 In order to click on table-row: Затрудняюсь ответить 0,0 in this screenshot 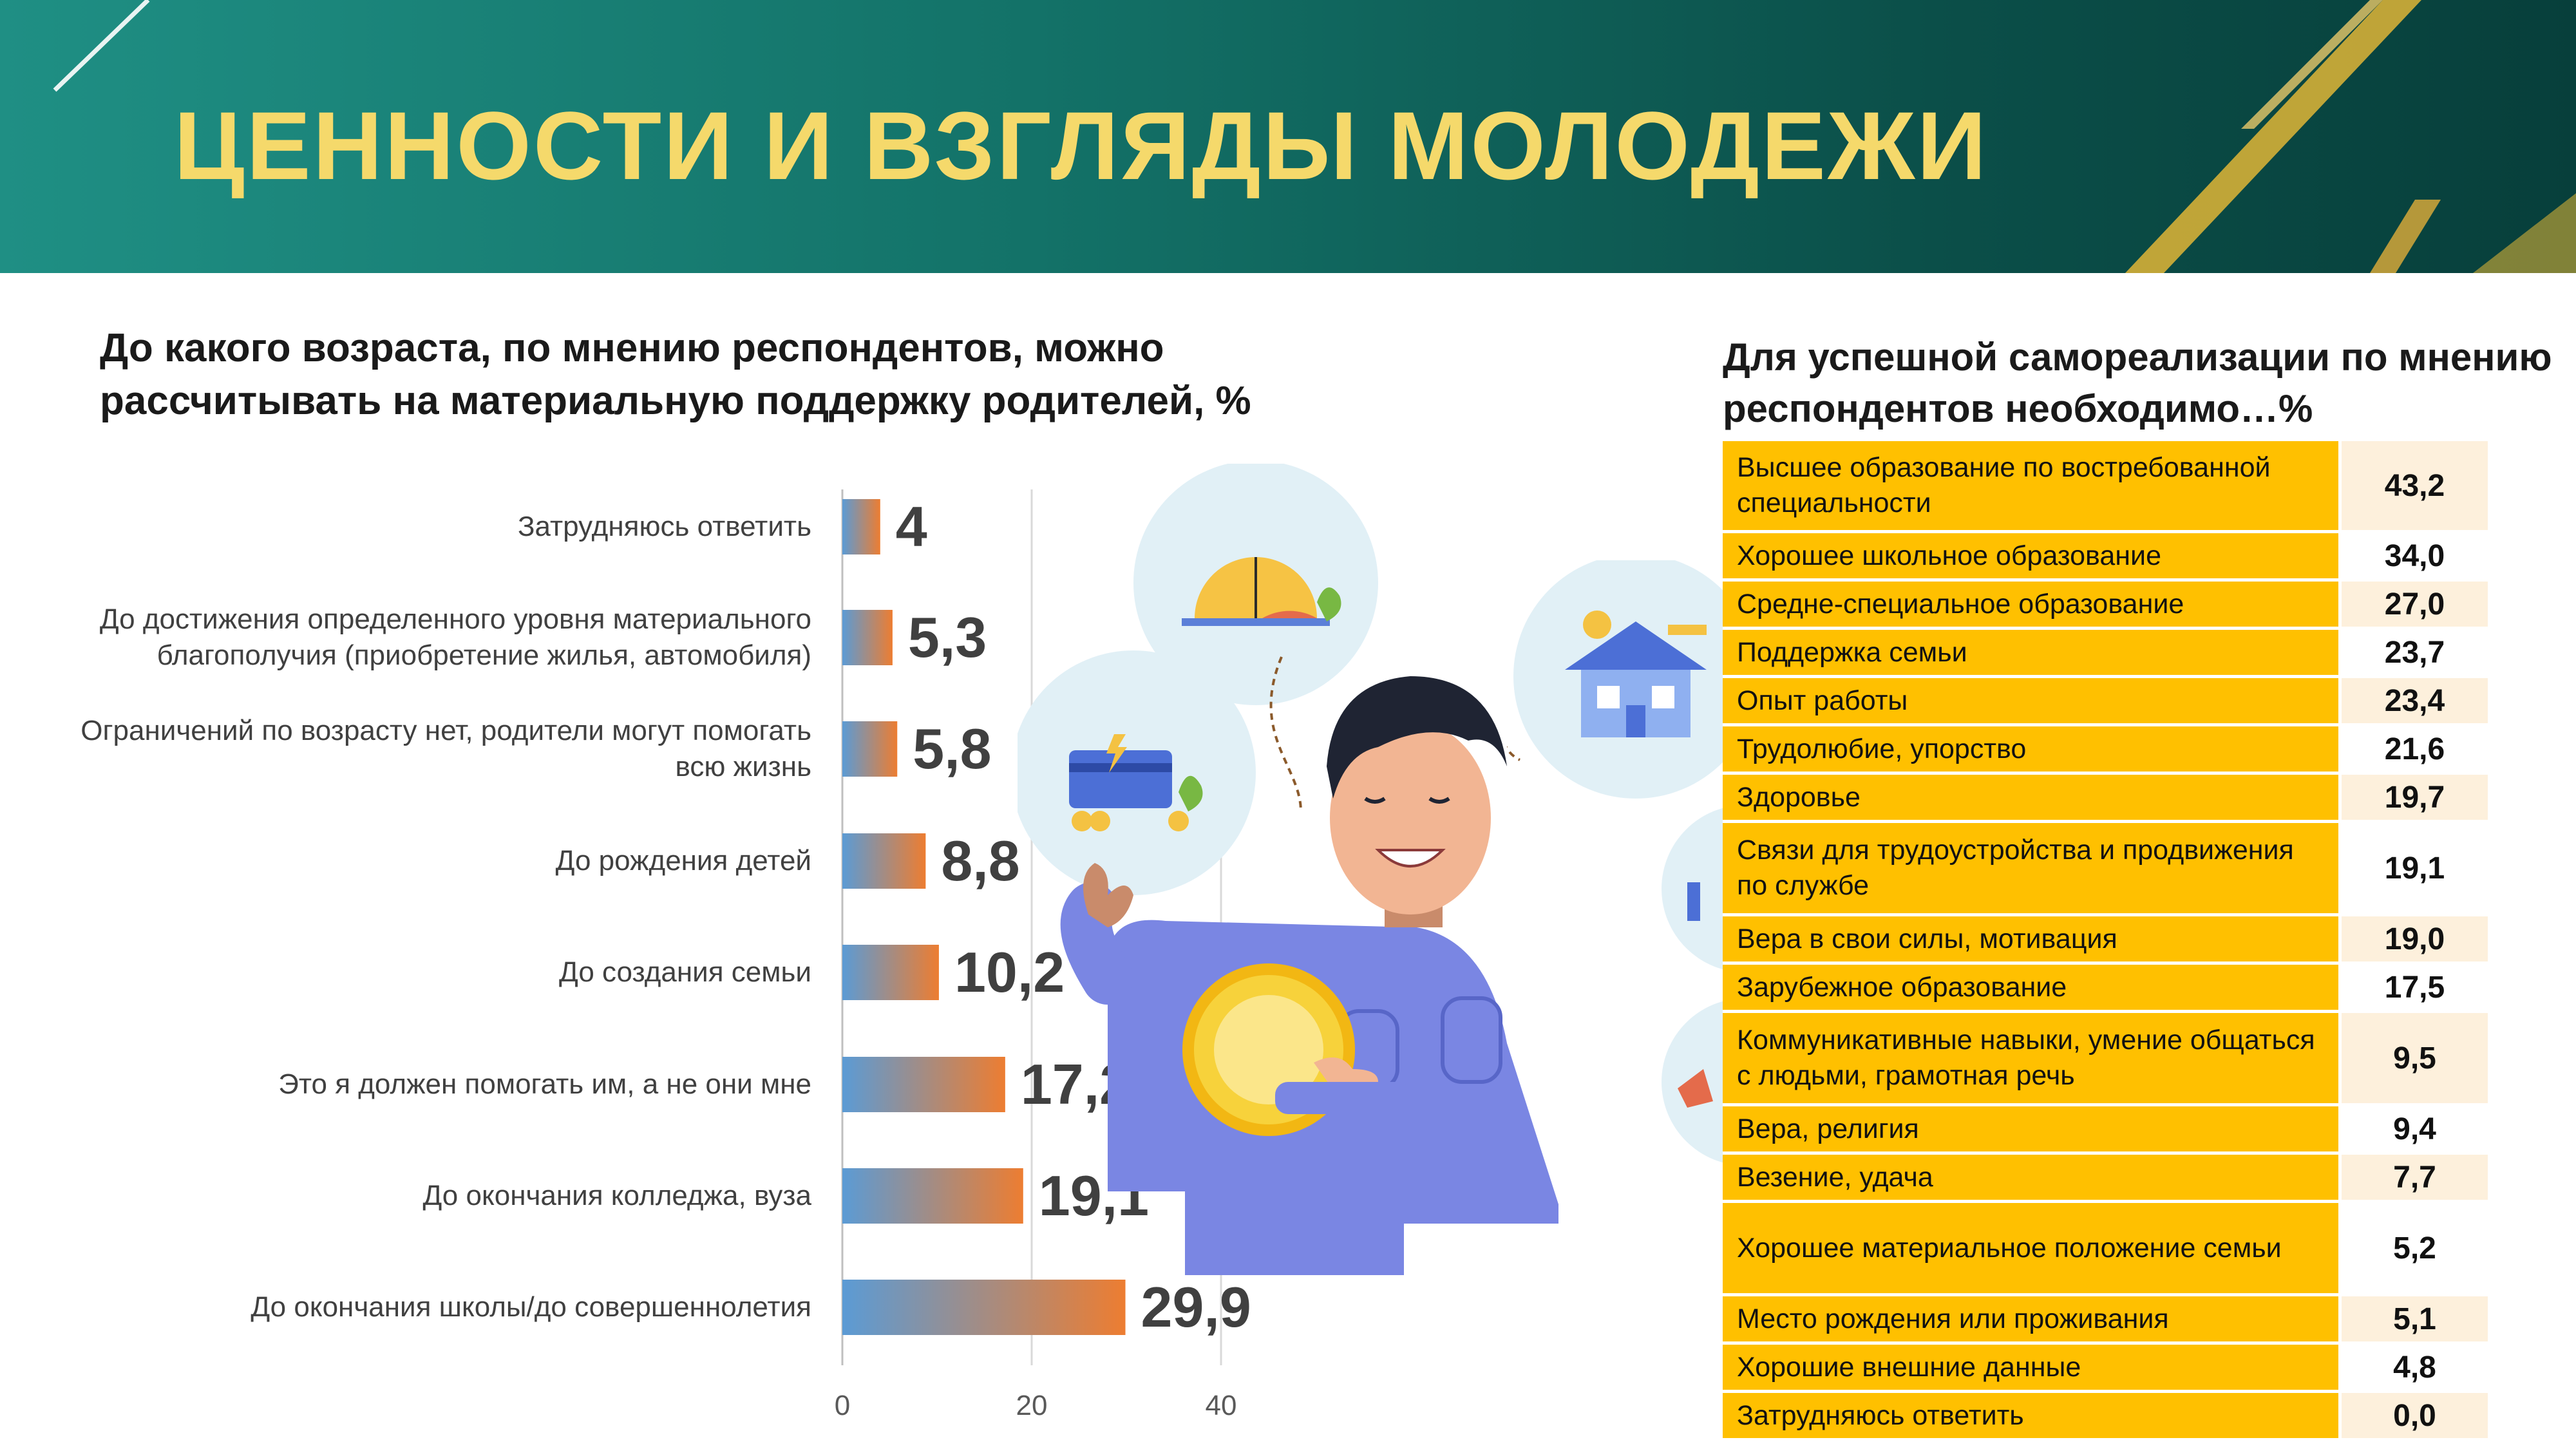, I will do `click(2105, 1417)`.